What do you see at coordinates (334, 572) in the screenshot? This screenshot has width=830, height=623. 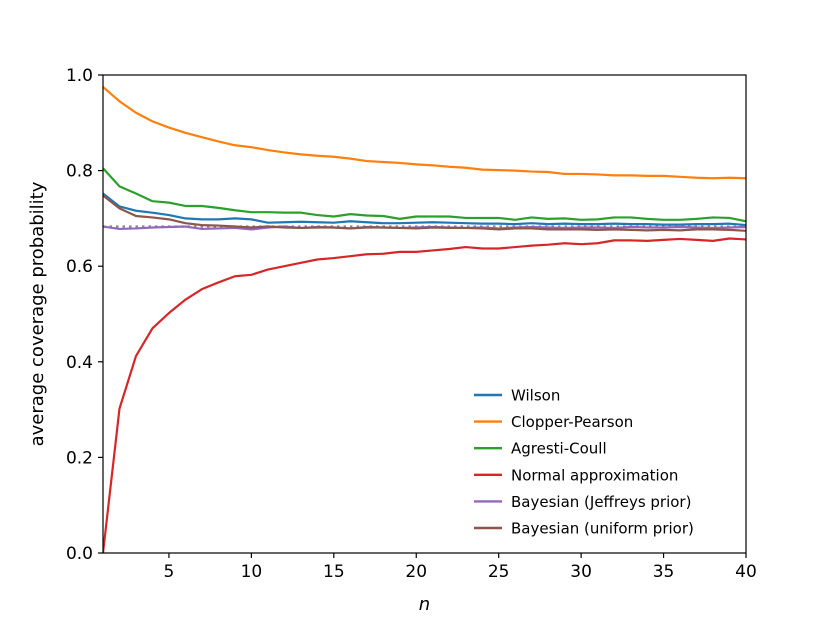 I see `x-tick-label: 15` at bounding box center [334, 572].